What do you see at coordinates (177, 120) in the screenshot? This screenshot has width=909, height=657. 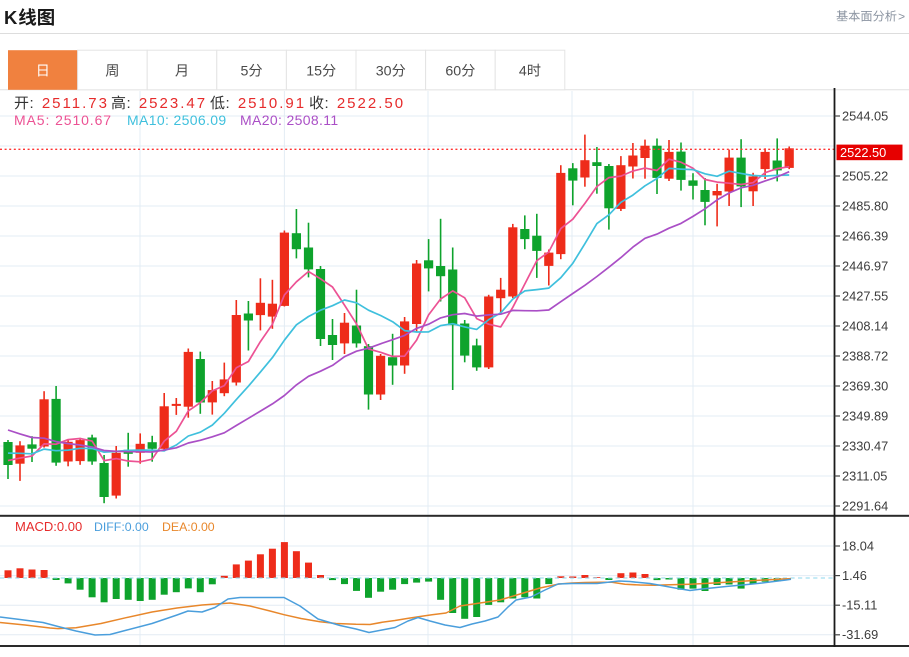 I see `svg-text: MA10: 2506.09` at bounding box center [177, 120].